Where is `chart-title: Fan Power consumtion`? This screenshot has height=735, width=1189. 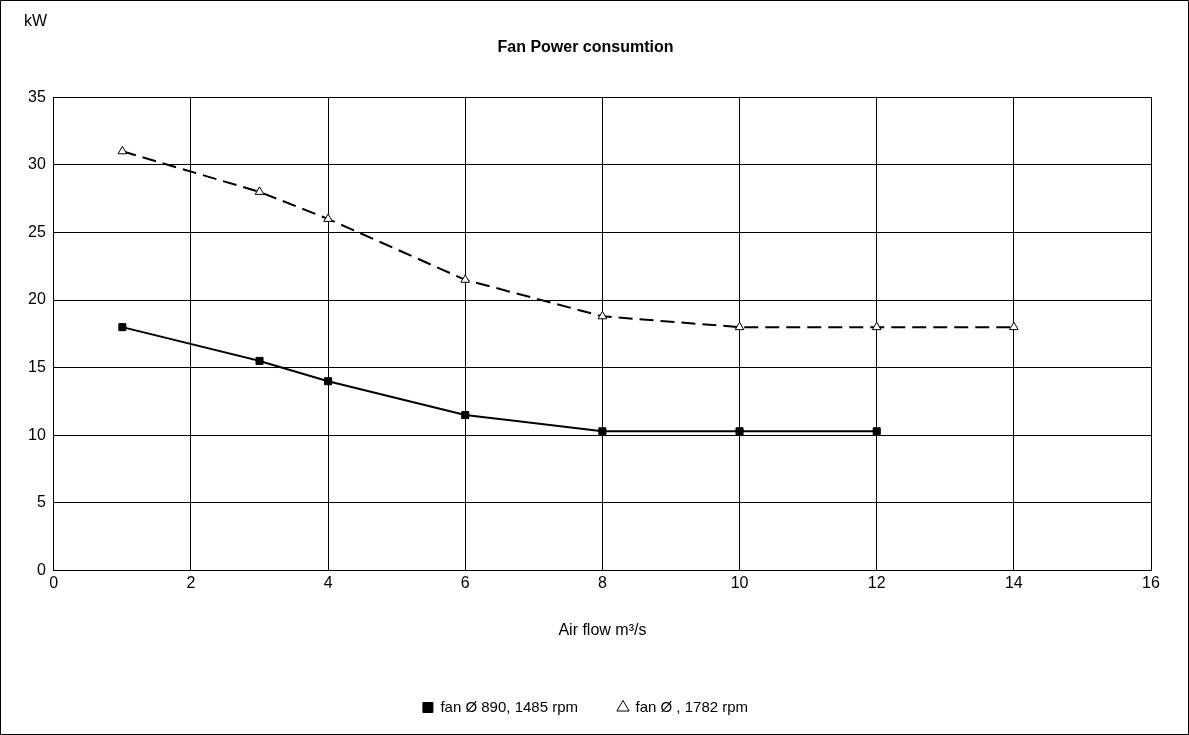 chart-title: Fan Power consumtion is located at coordinates (585, 47).